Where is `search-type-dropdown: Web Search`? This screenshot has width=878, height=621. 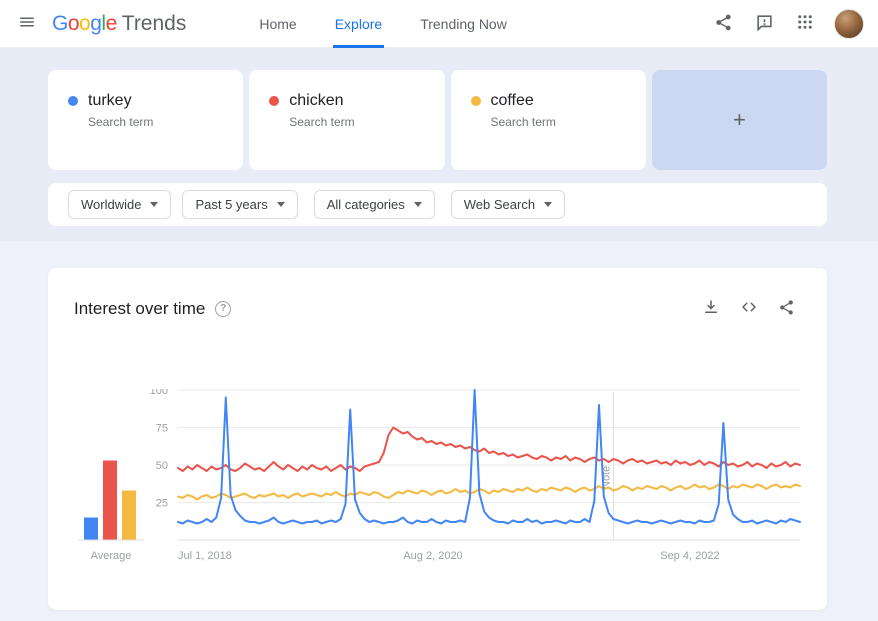 search-type-dropdown: Web Search is located at coordinates (508, 204).